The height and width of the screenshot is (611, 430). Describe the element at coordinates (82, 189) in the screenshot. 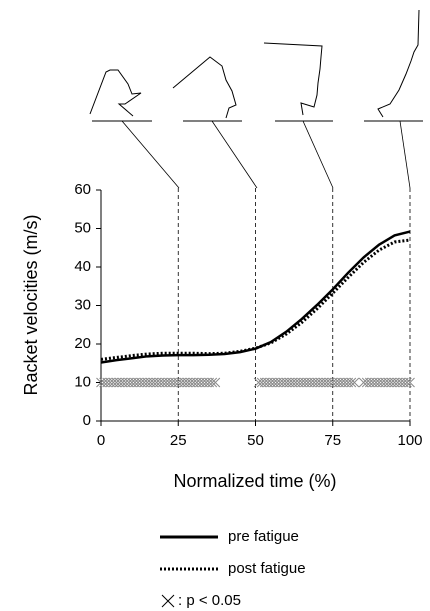

I see `y-tick-label: 60` at that location.